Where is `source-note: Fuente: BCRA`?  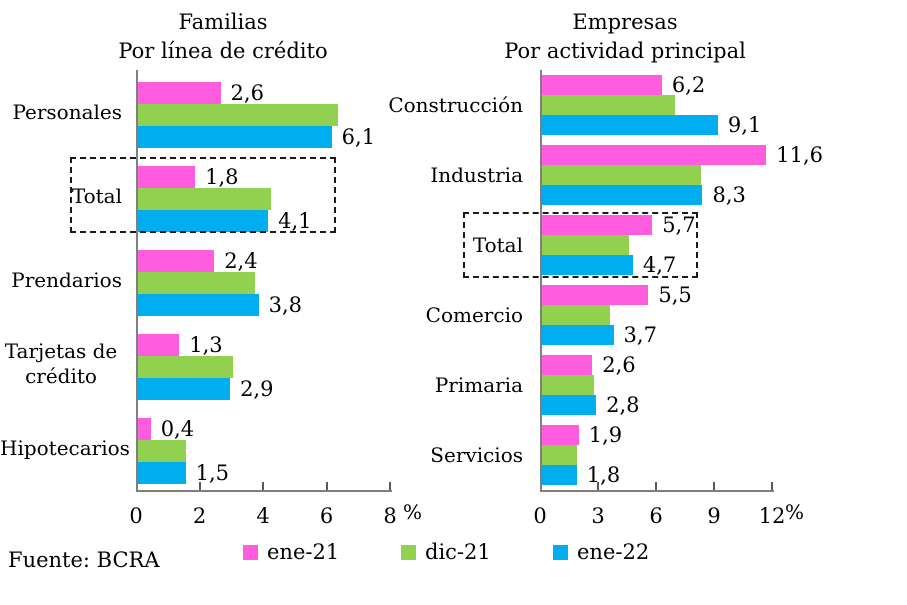 source-note: Fuente: BCRA is located at coordinates (84, 560).